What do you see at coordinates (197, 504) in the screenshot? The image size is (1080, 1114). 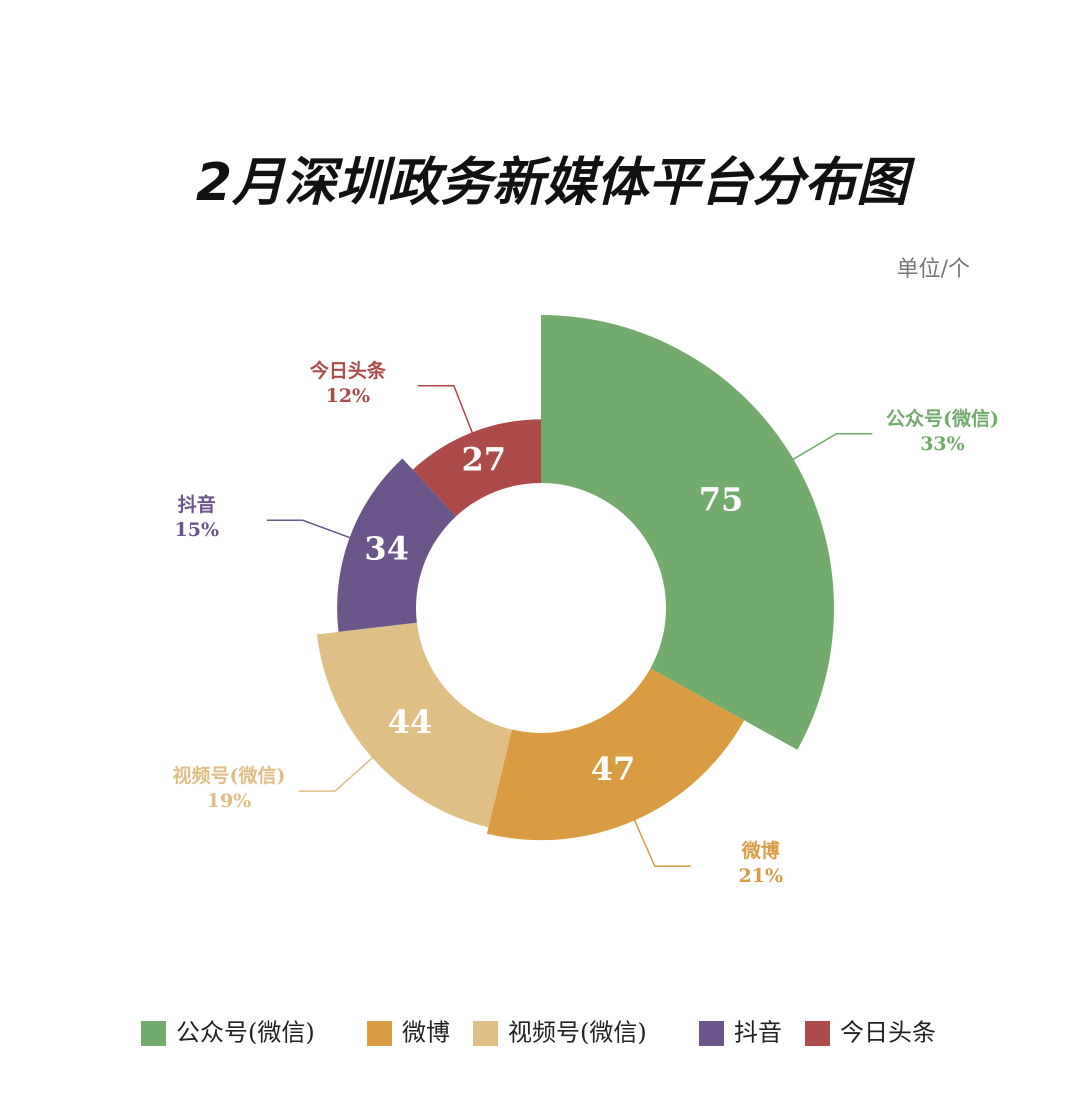 I see `callout-name: 抖音` at bounding box center [197, 504].